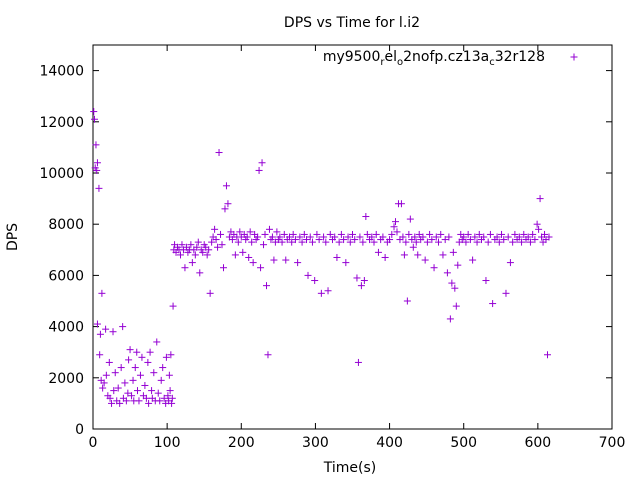 Image resolution: width=640 pixels, height=480 pixels. Describe the element at coordinates (450, 58) in the screenshot. I see `legend: my9500relo2nofp.cz13ac32r128` at that location.